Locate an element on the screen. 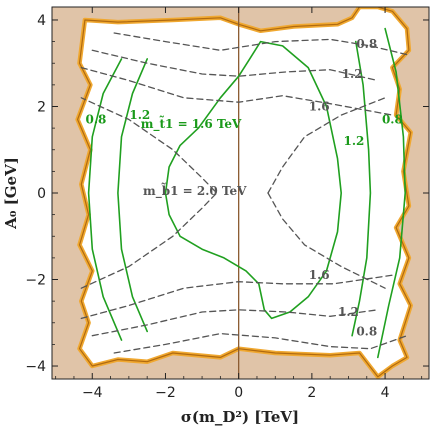  contour-label-0: m_t̃1 = 1.6 TeV is located at coordinates (191, 123).